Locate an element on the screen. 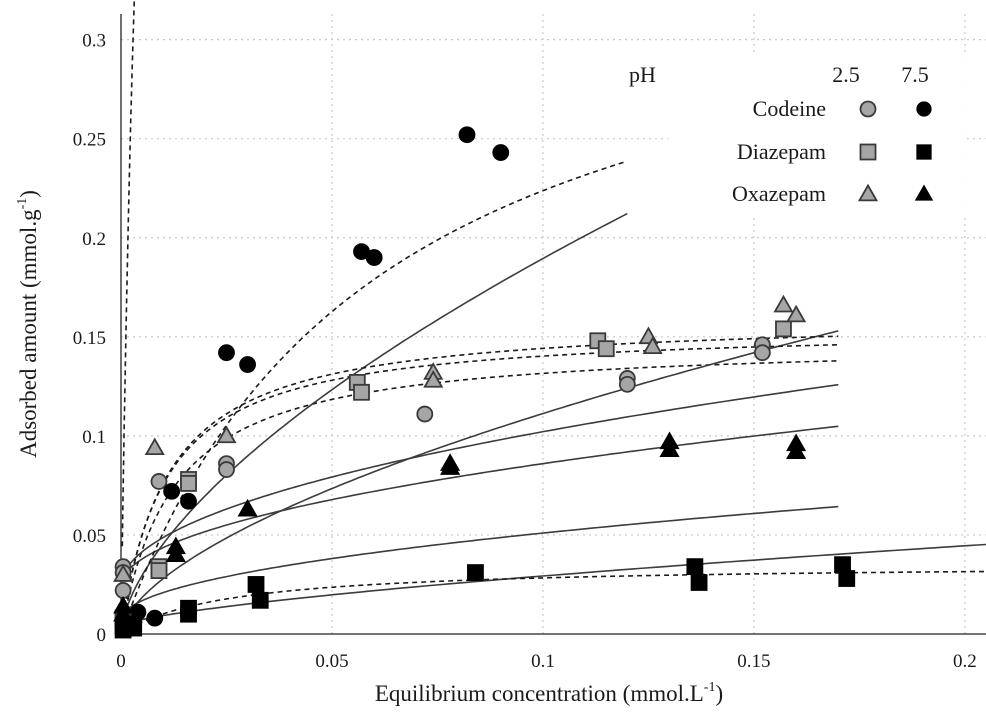 This screenshot has width=986, height=716. legend-ph-label: pH is located at coordinates (642, 74).